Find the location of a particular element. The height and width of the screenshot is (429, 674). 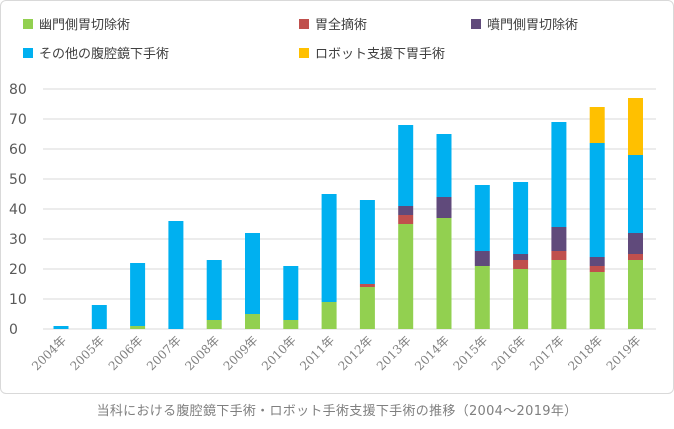

y-tick-label: 40 is located at coordinates (18, 210).